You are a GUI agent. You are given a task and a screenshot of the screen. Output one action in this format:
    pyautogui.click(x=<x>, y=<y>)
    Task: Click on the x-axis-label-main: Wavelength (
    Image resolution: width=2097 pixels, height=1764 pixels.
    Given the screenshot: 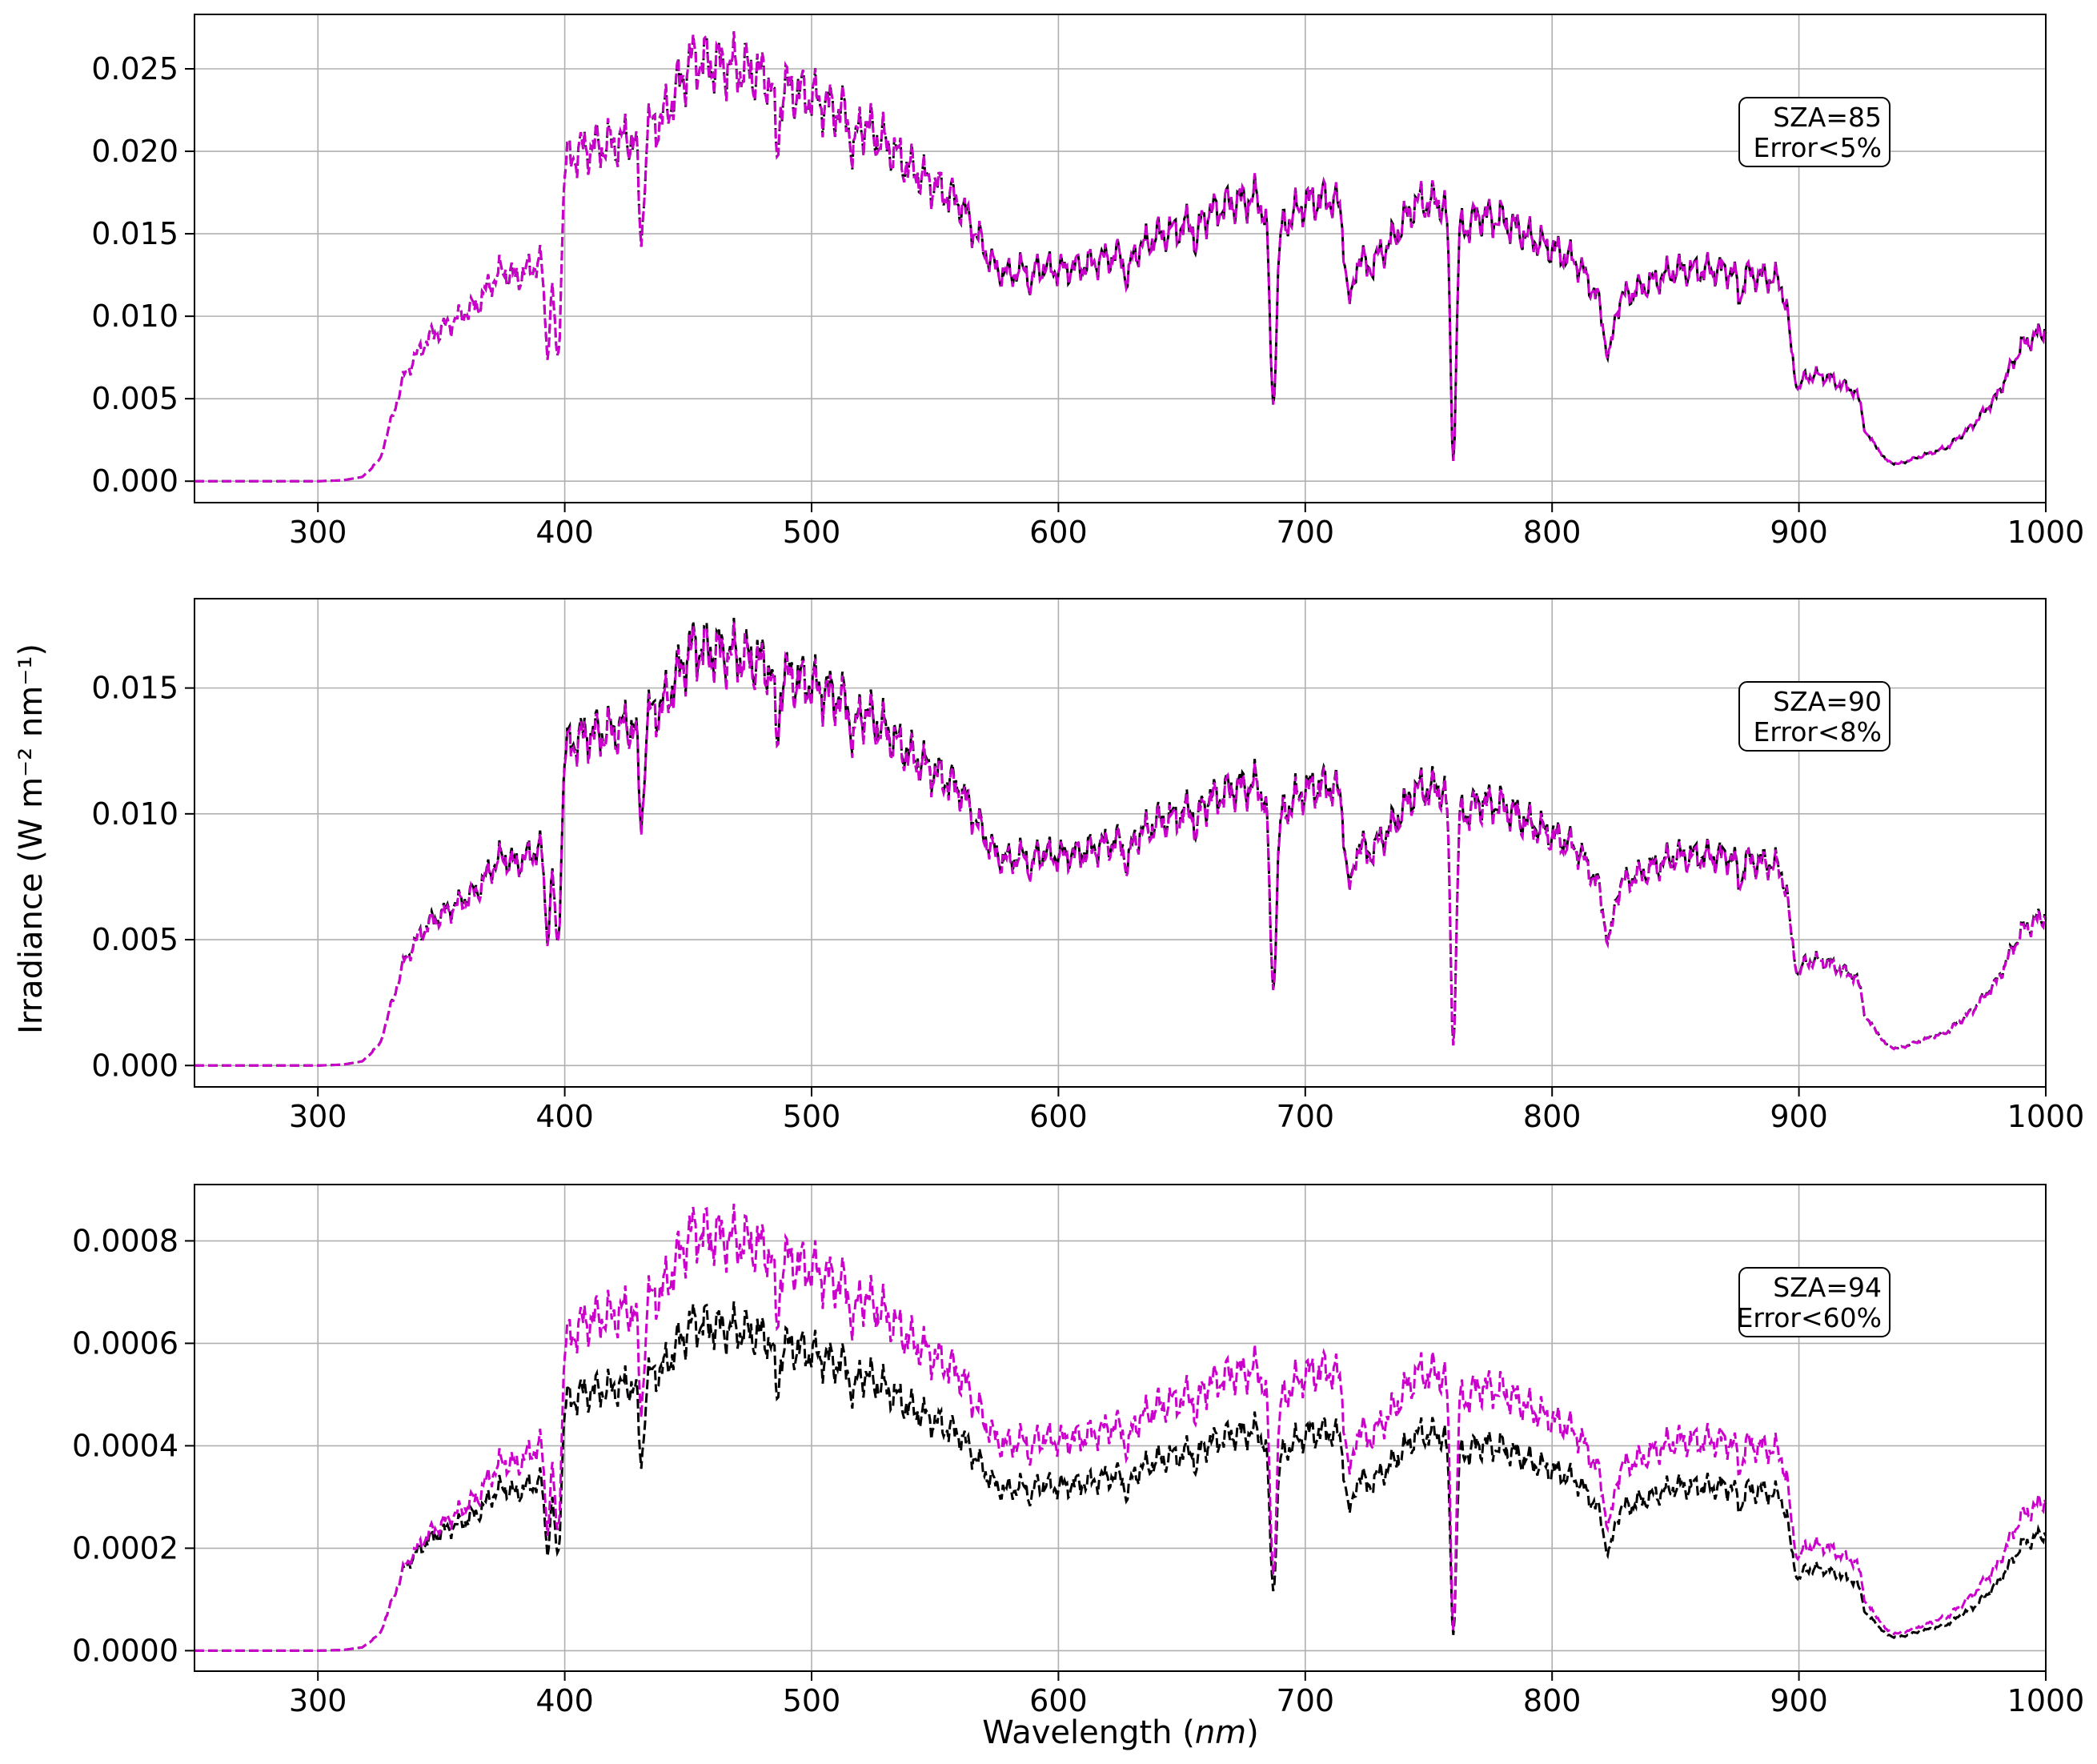 What is the action you would take?
    pyautogui.click(x=1088, y=1732)
    